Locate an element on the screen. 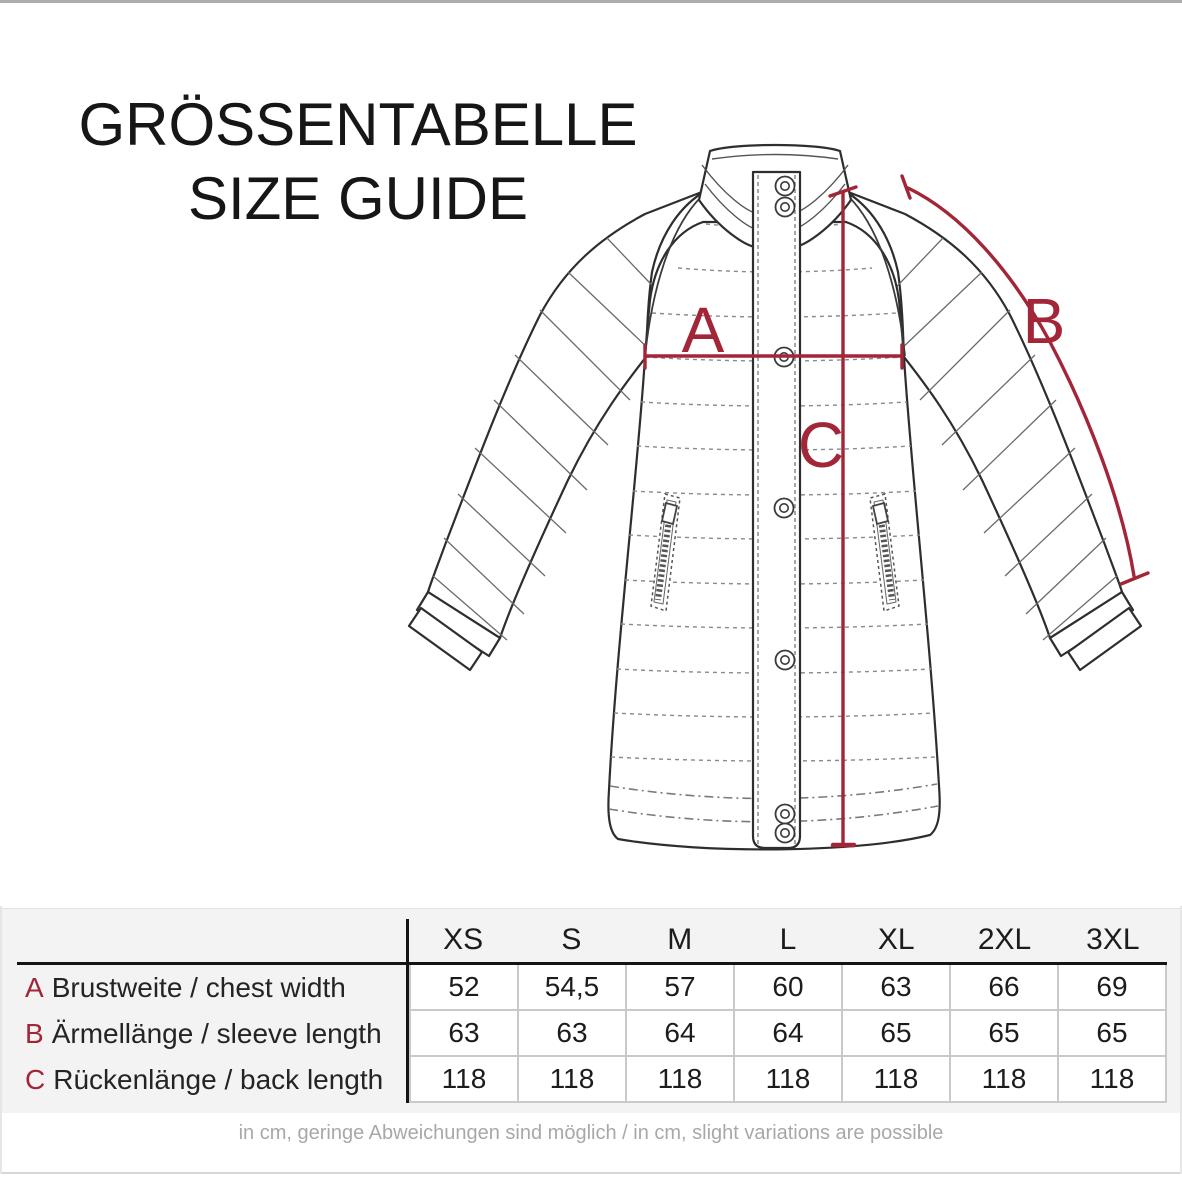  hem-band-line is located at coordinates (773, 791).